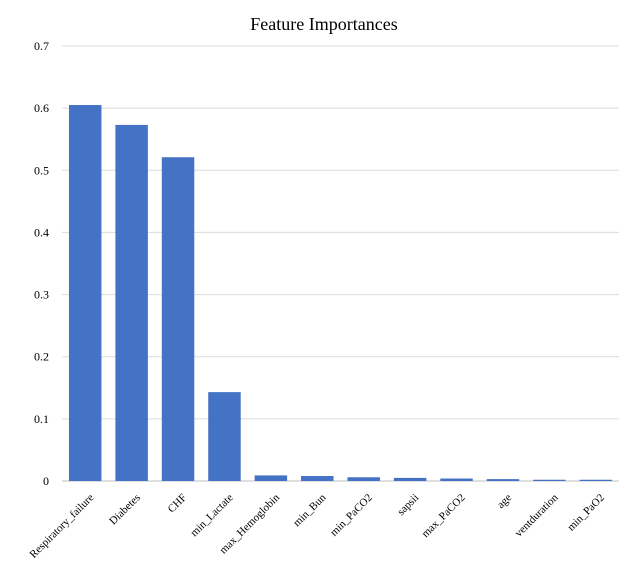 The width and height of the screenshot is (619, 562). What do you see at coordinates (504, 501) in the screenshot?
I see `x-tick-label: age` at bounding box center [504, 501].